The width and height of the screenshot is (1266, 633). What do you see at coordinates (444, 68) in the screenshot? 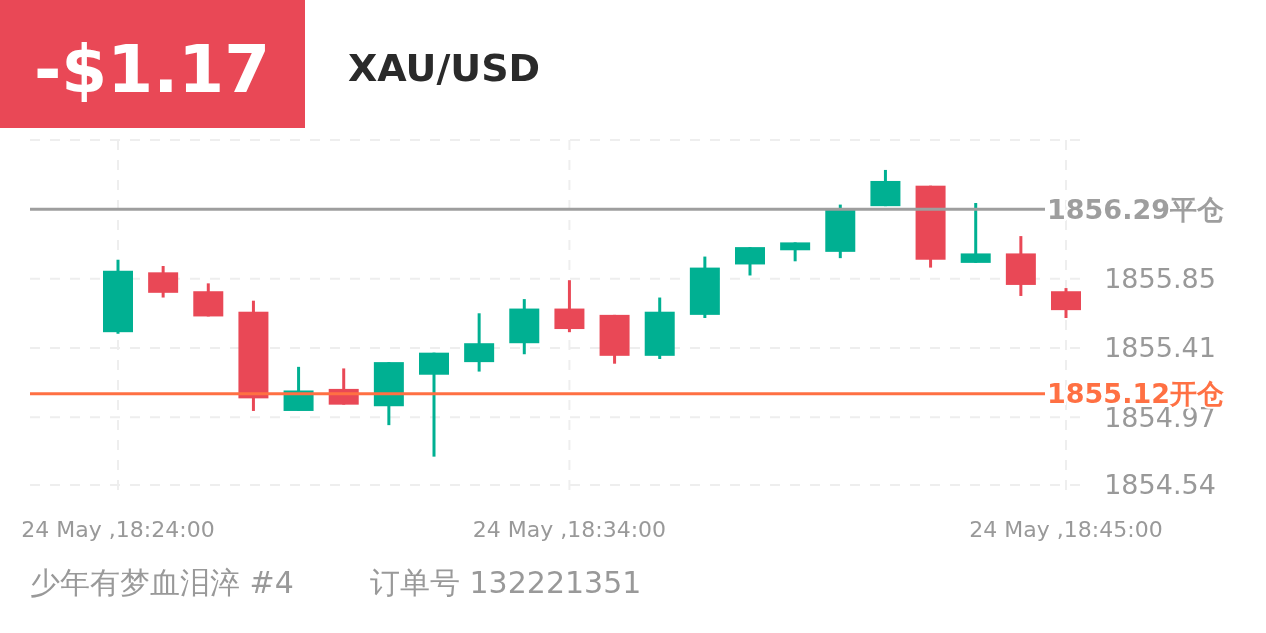
I see `chart-title: XAU/USD` at bounding box center [444, 68].